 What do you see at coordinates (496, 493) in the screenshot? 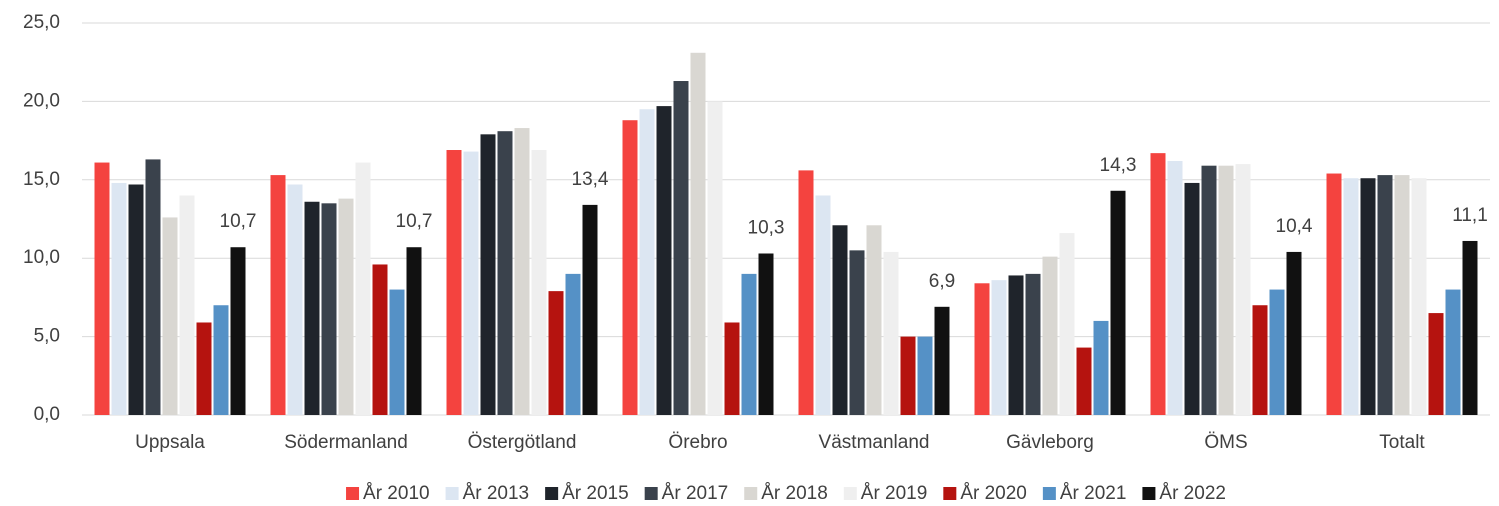
I see `legend-label: År 2013` at bounding box center [496, 493].